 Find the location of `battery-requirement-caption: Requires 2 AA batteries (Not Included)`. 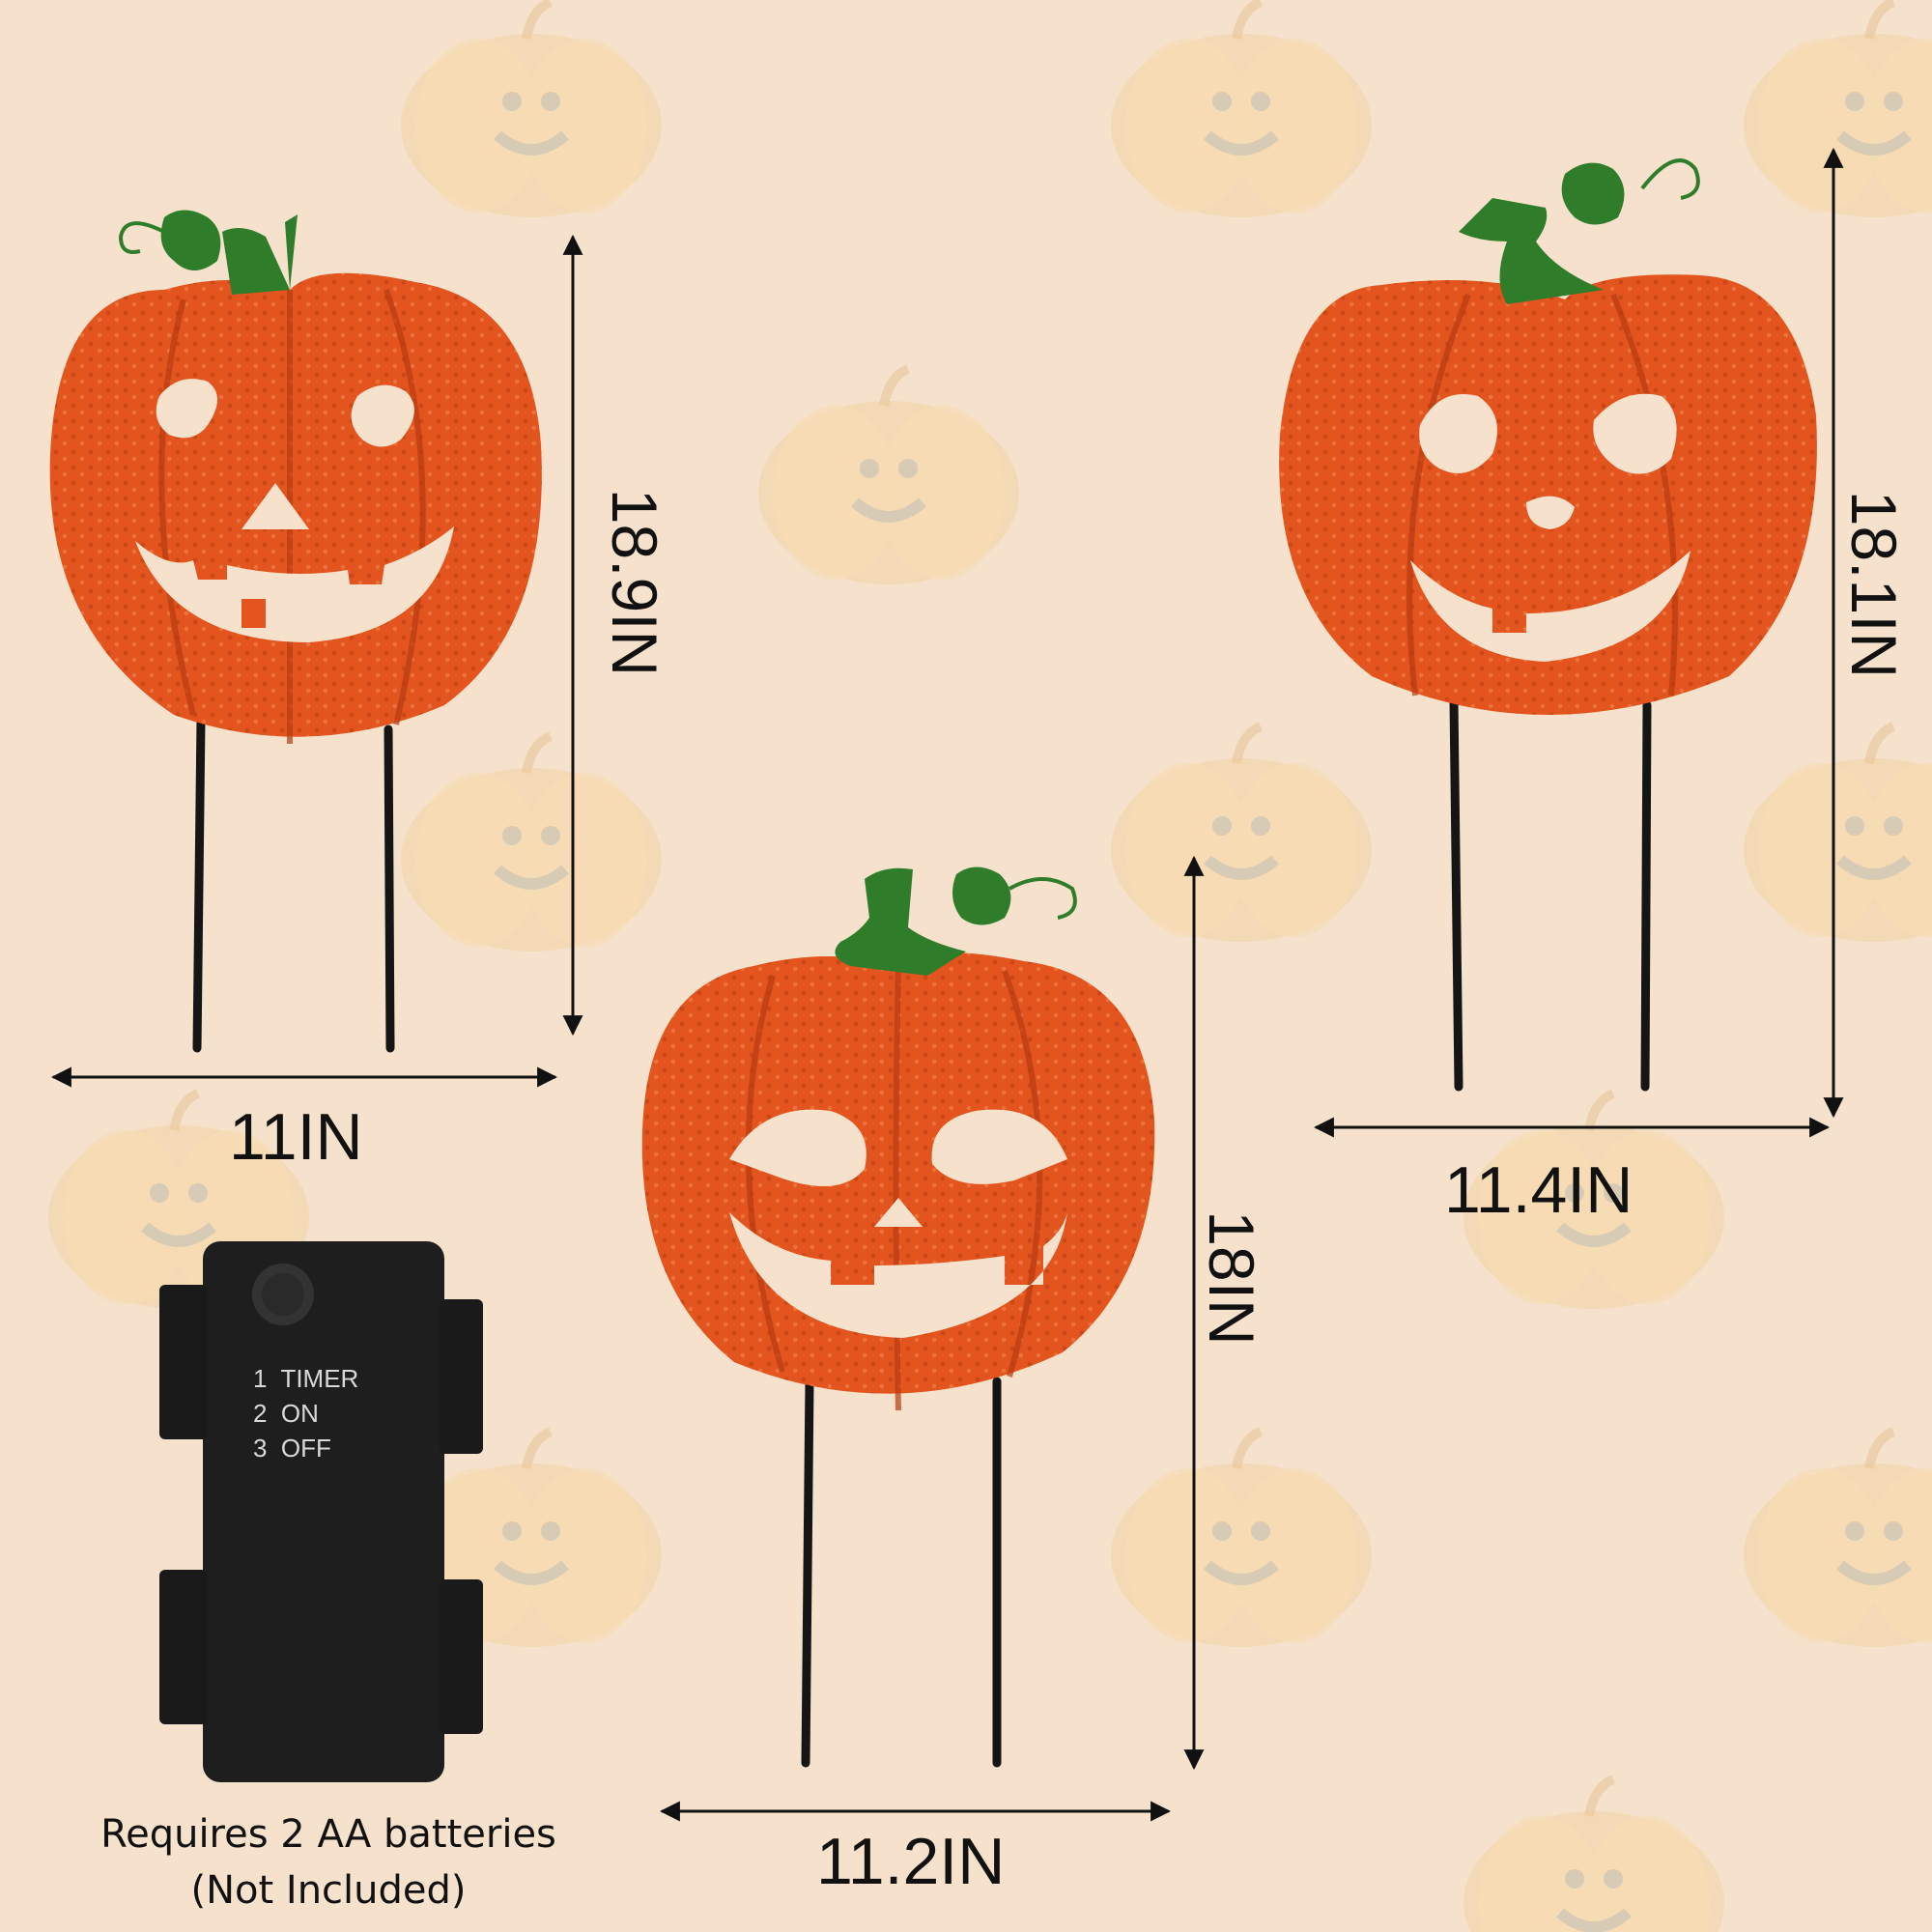

battery-requirement-caption: Requires 2 AA batteries (Not Included) is located at coordinates (328, 1862).